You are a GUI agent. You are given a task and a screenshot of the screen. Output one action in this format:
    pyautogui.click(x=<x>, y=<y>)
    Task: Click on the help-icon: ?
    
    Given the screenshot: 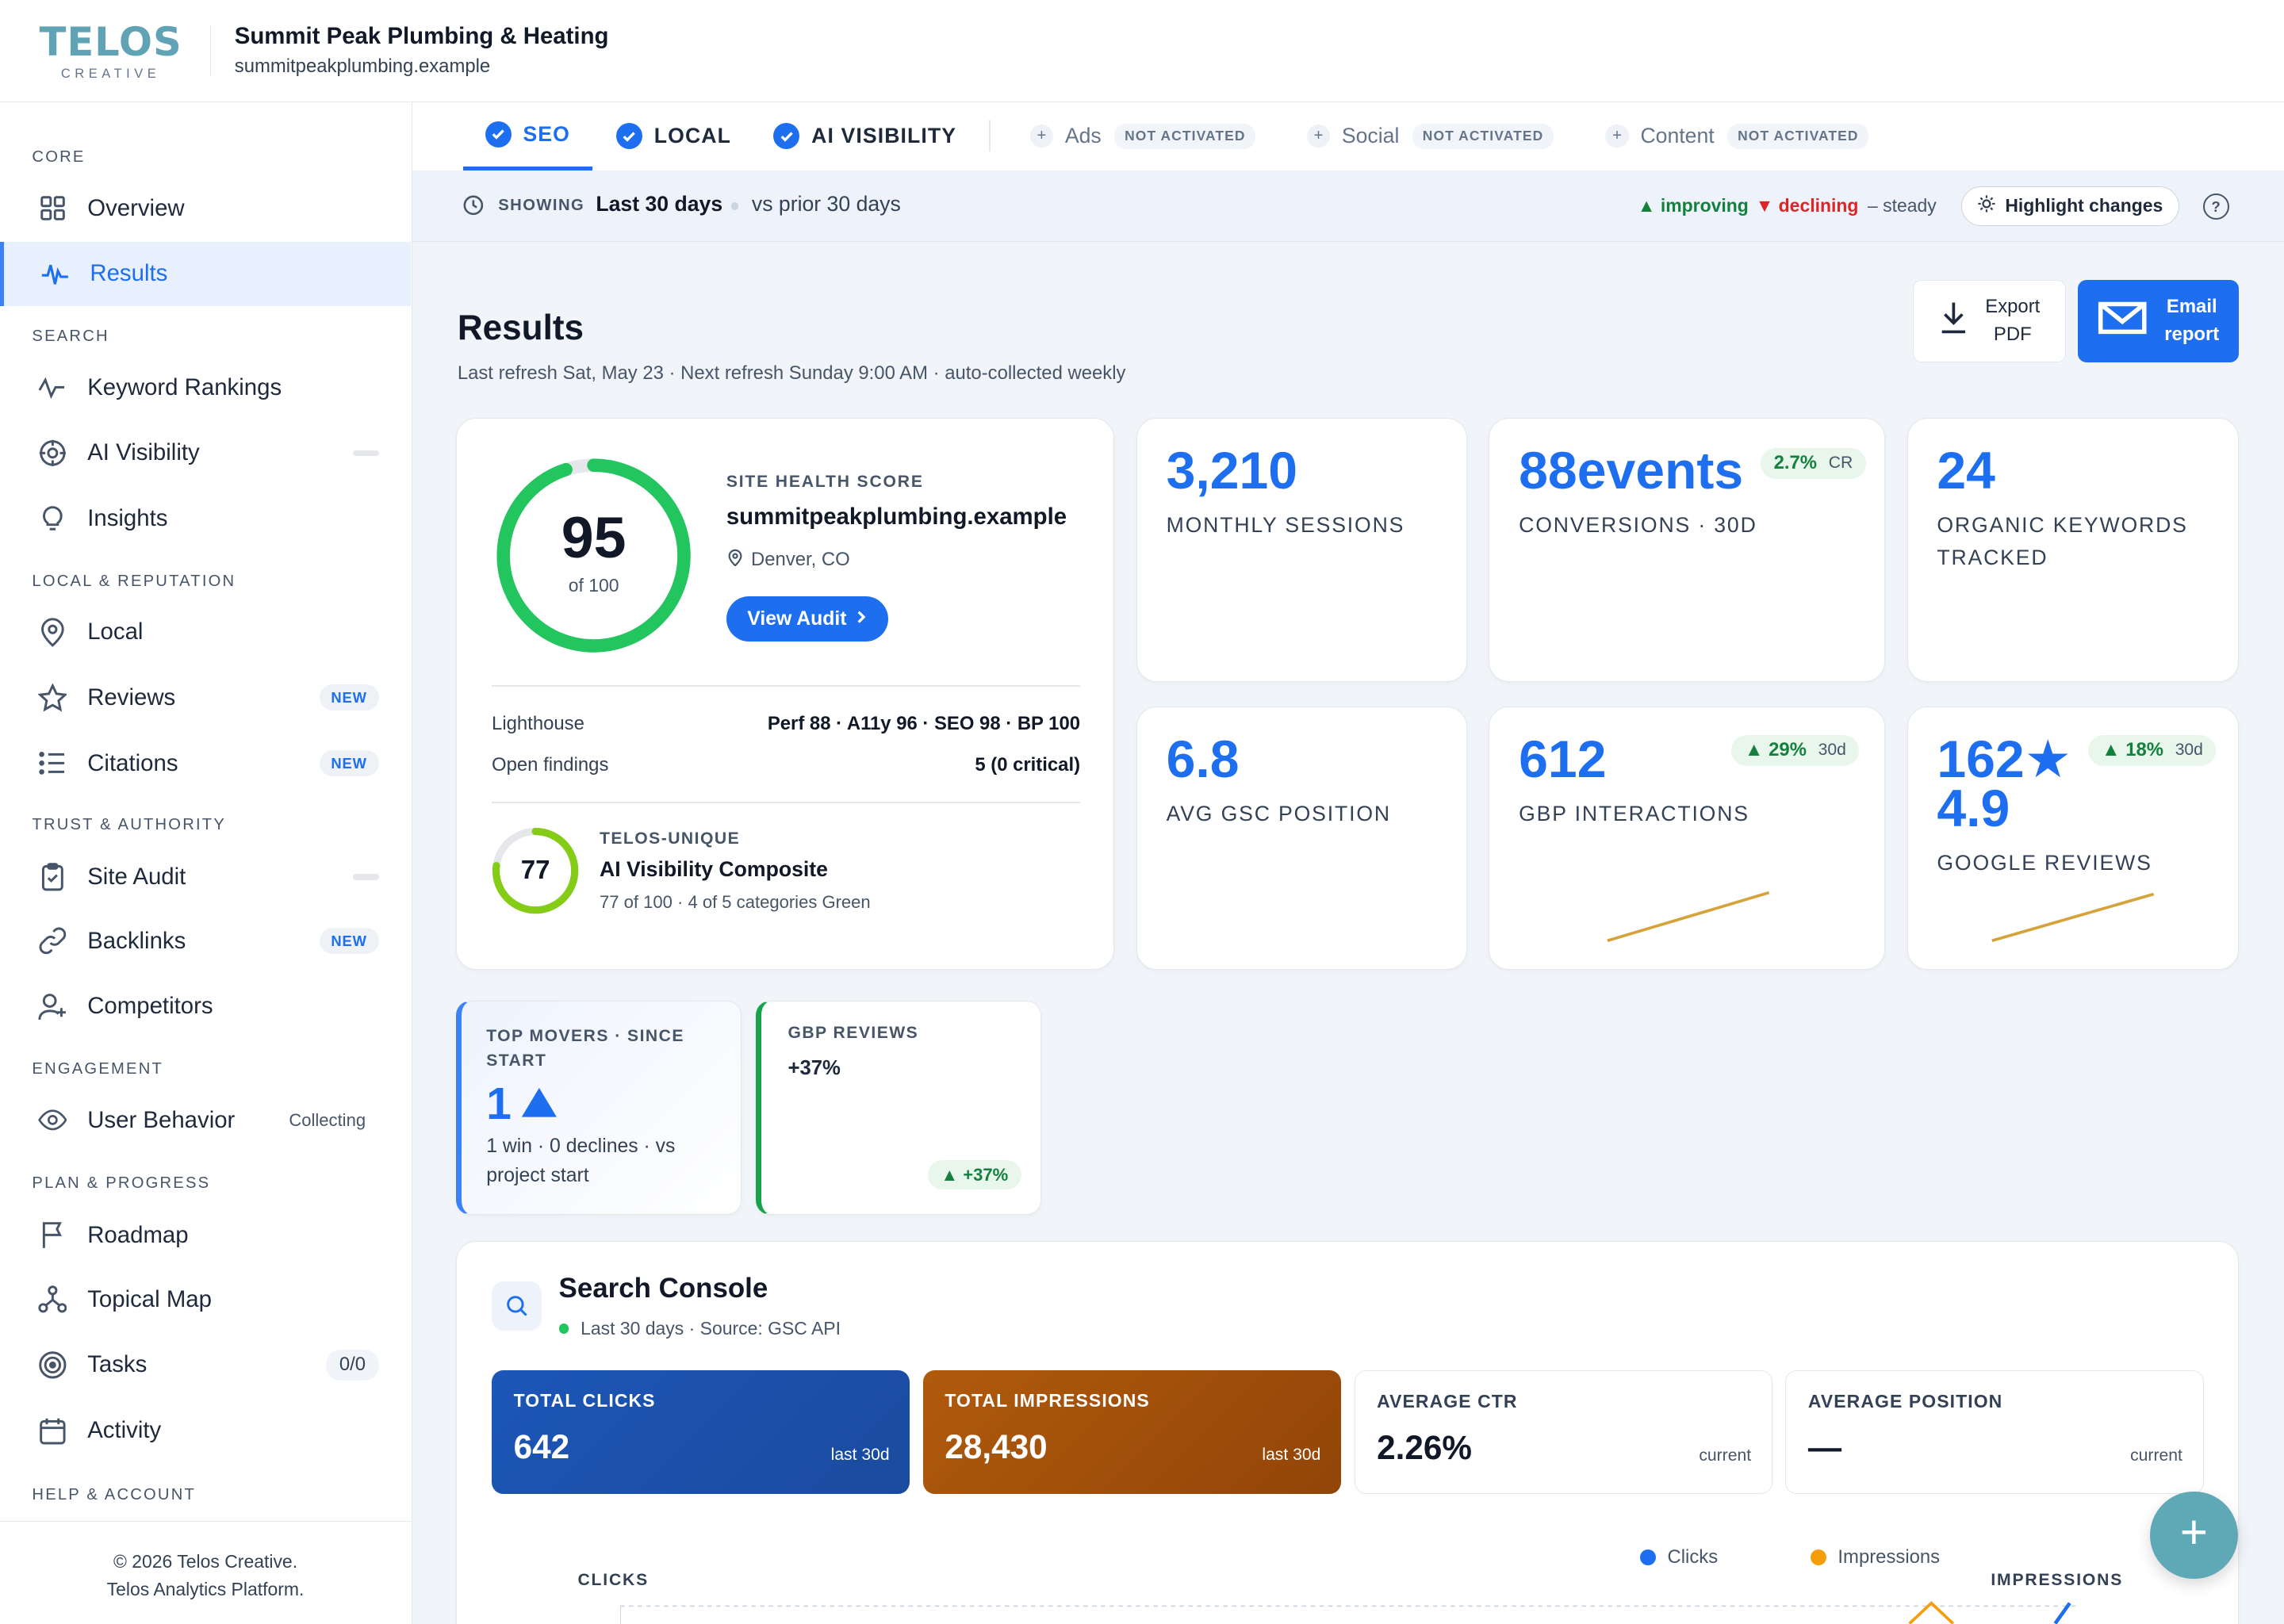 What is the action you would take?
    pyautogui.click(x=2215, y=206)
    